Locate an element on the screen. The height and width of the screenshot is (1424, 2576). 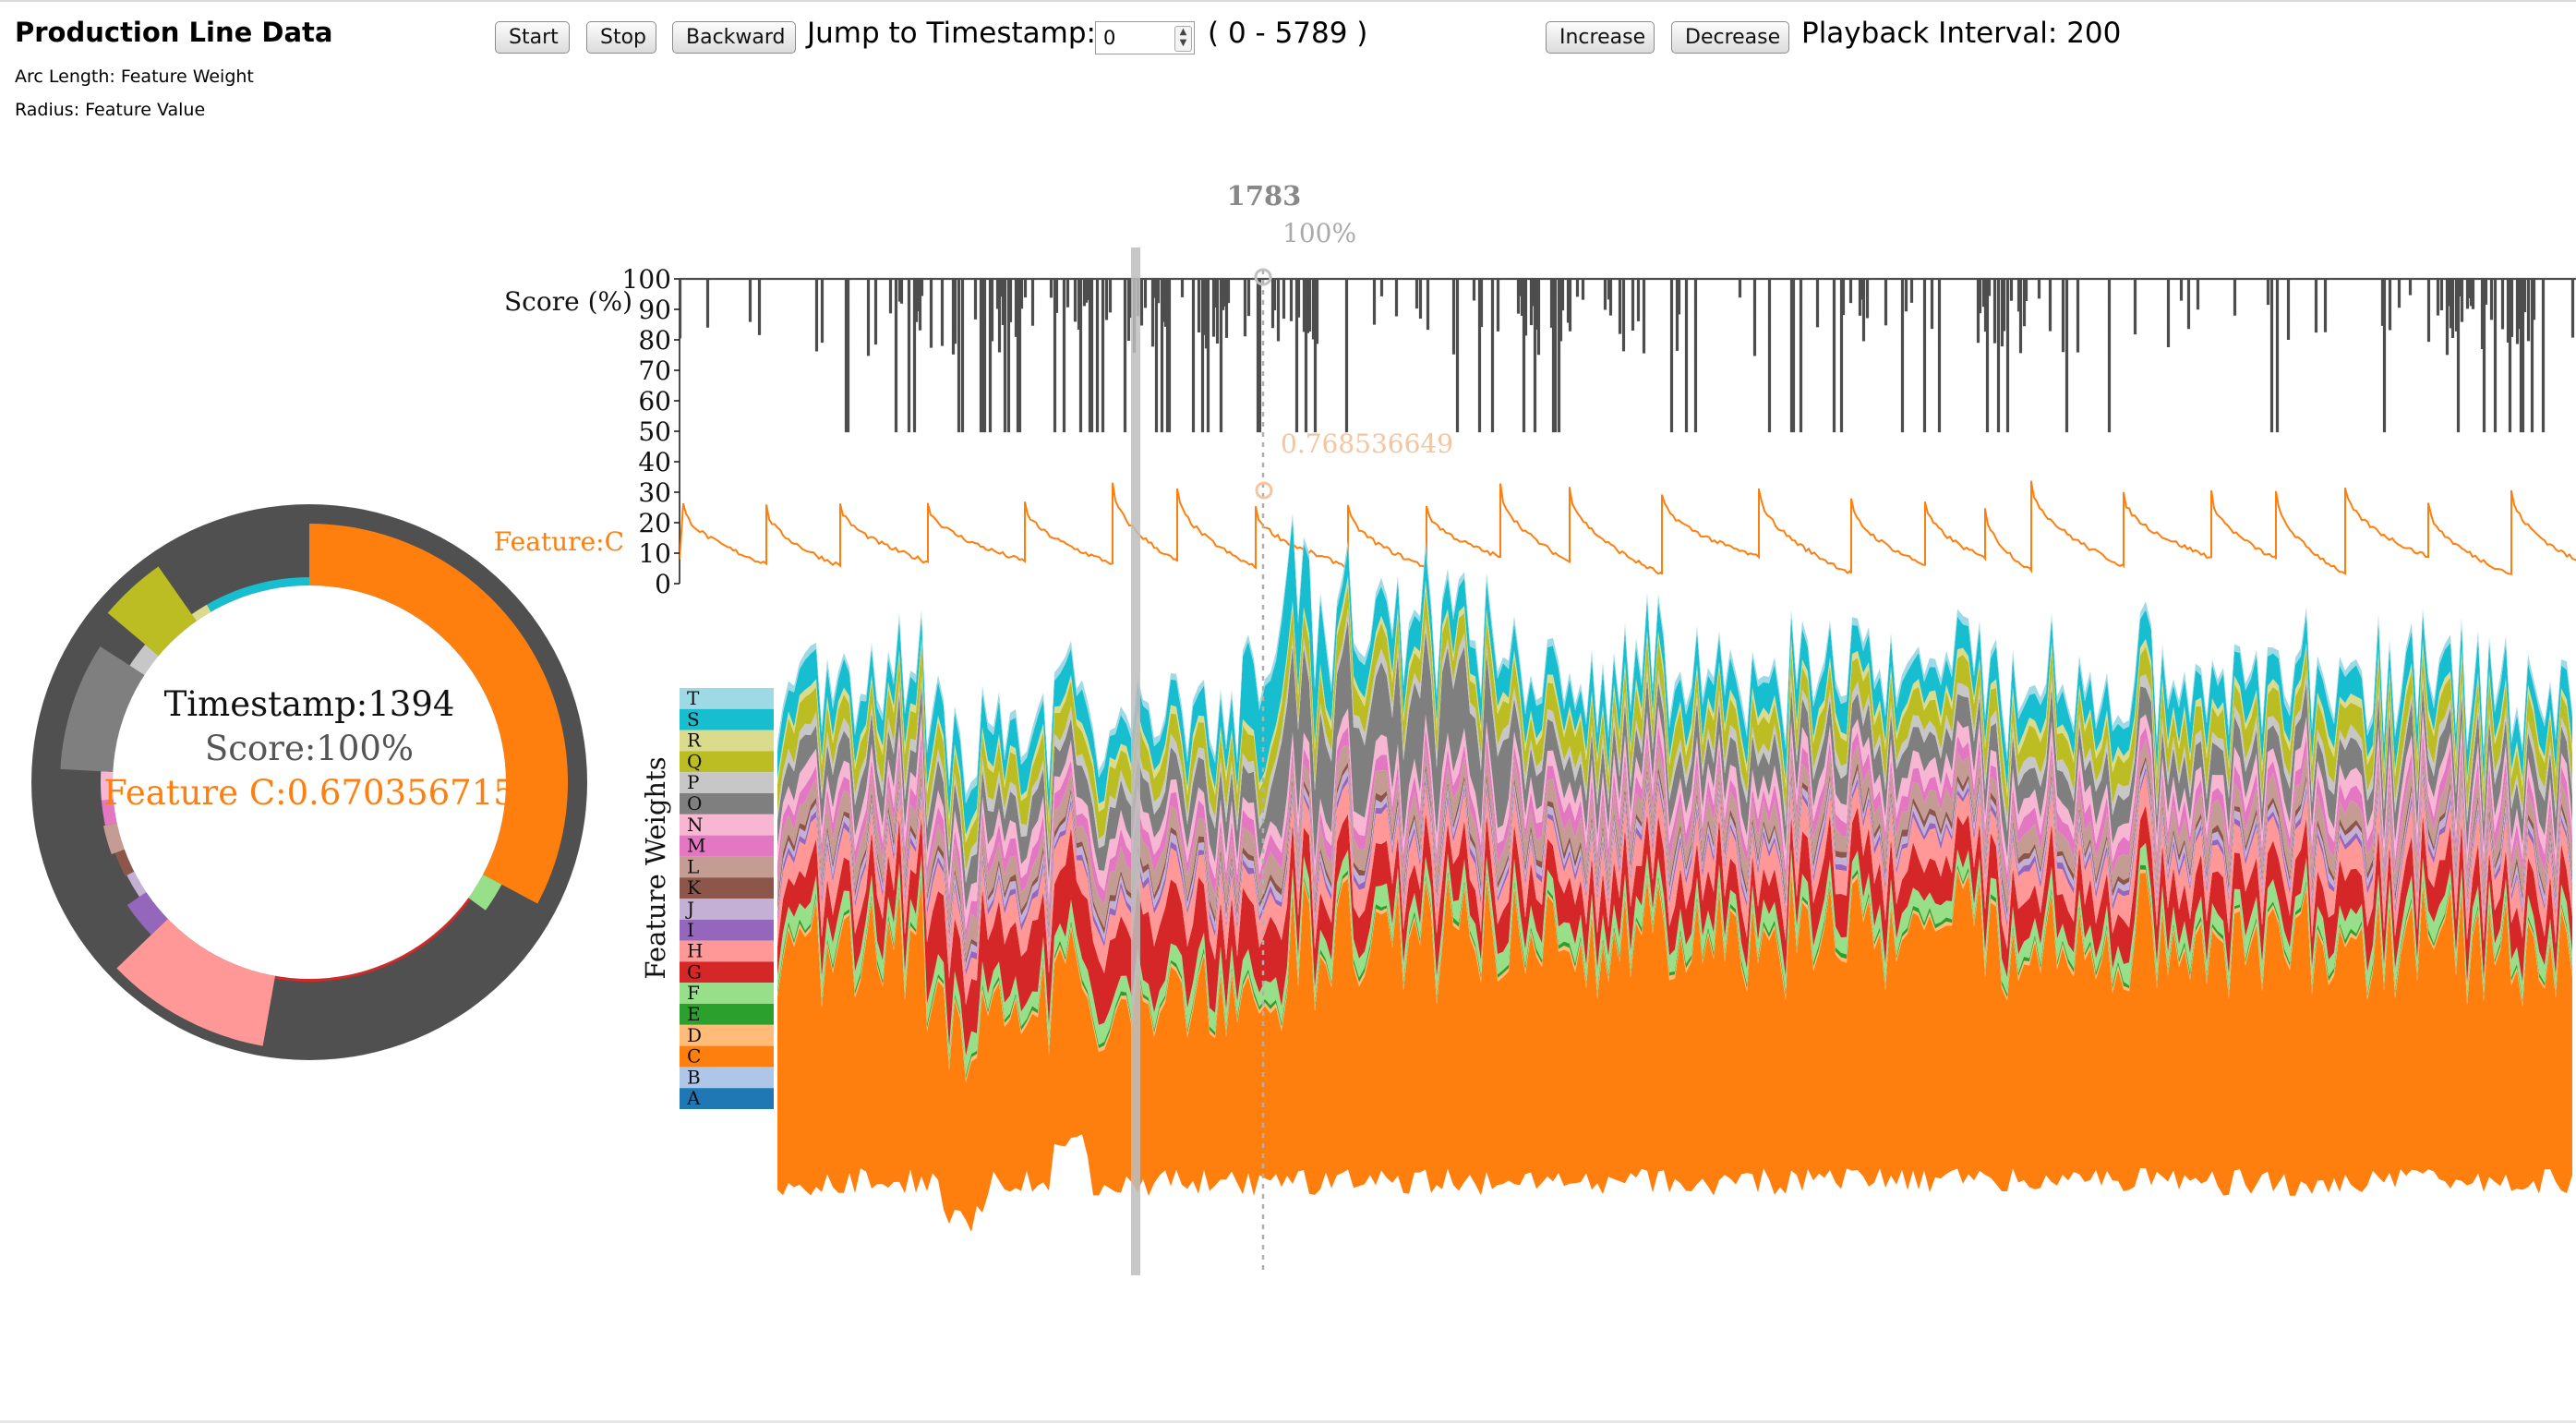
hover-score: 100% is located at coordinates (1319, 233).